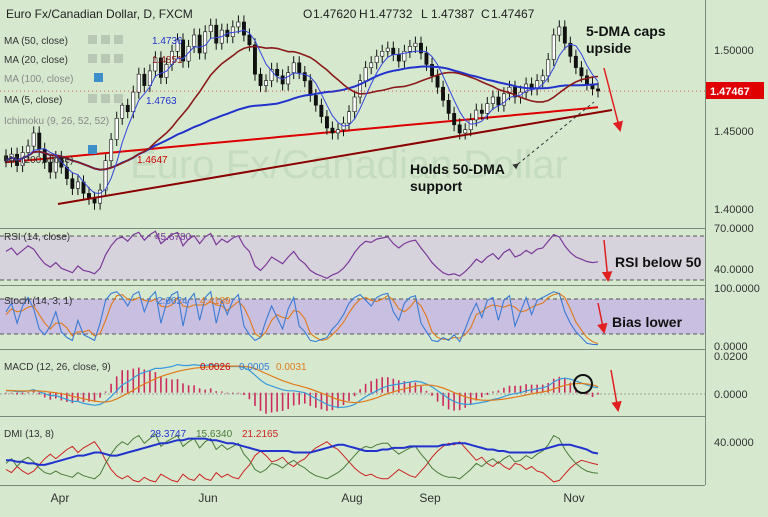 The height and width of the screenshot is (517, 768). Describe the element at coordinates (352, 451) in the screenshot. I see `dmi-panel-bg` at that location.